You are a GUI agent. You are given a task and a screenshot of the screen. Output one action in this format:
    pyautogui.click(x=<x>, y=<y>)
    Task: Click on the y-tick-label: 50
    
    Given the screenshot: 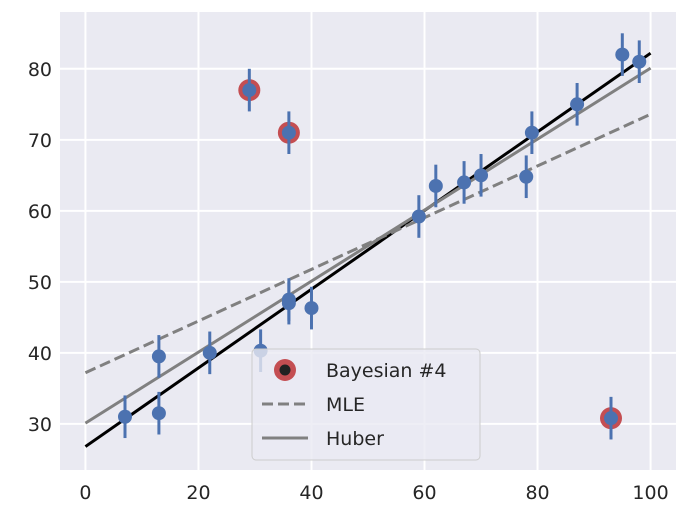 What is the action you would take?
    pyautogui.click(x=40, y=283)
    